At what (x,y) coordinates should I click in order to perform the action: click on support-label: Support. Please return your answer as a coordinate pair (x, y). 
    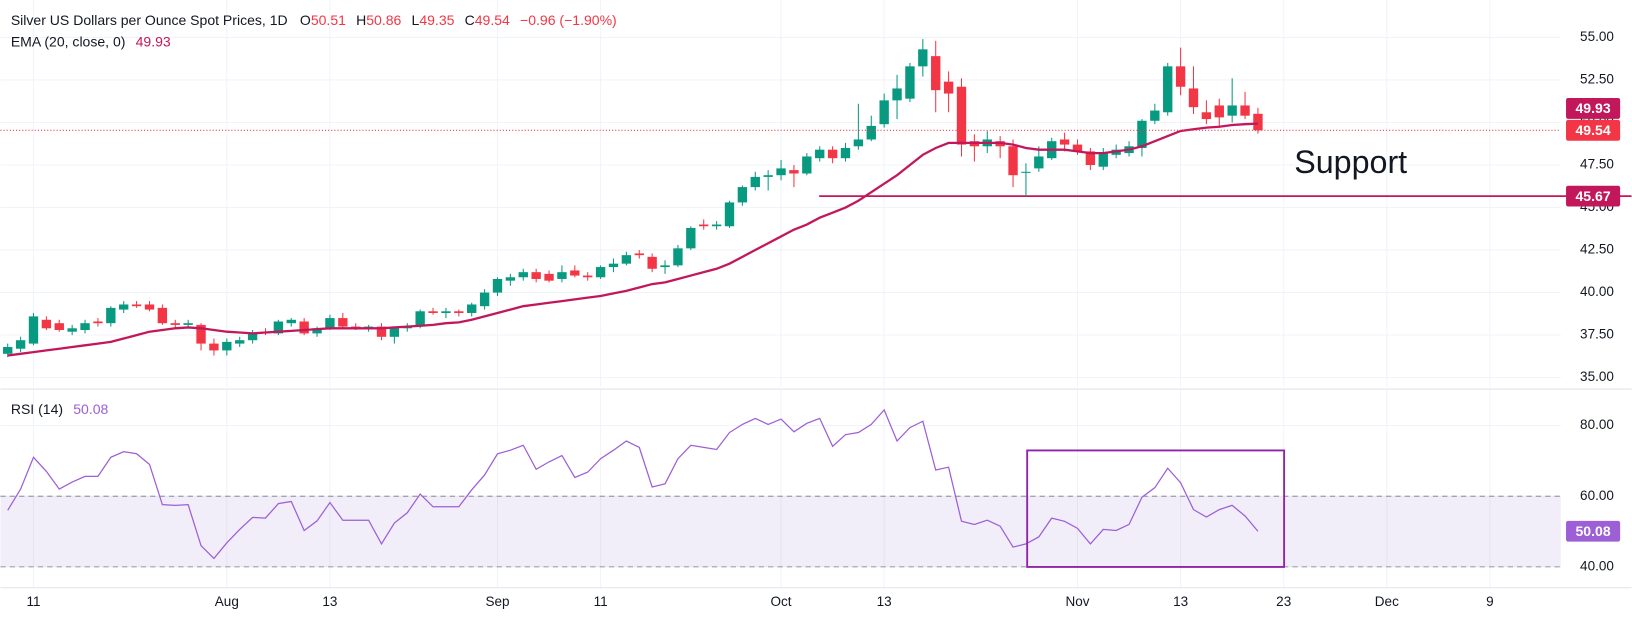
    Looking at the image, I should click on (1350, 162).